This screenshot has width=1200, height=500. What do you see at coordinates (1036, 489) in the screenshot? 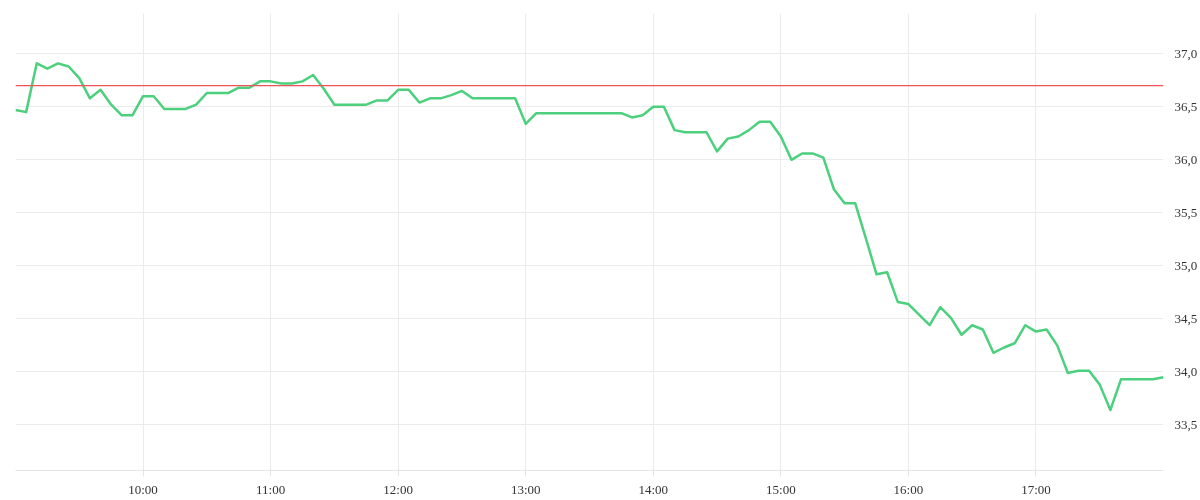
I see `x-tick-label: 17:00` at bounding box center [1036, 489].